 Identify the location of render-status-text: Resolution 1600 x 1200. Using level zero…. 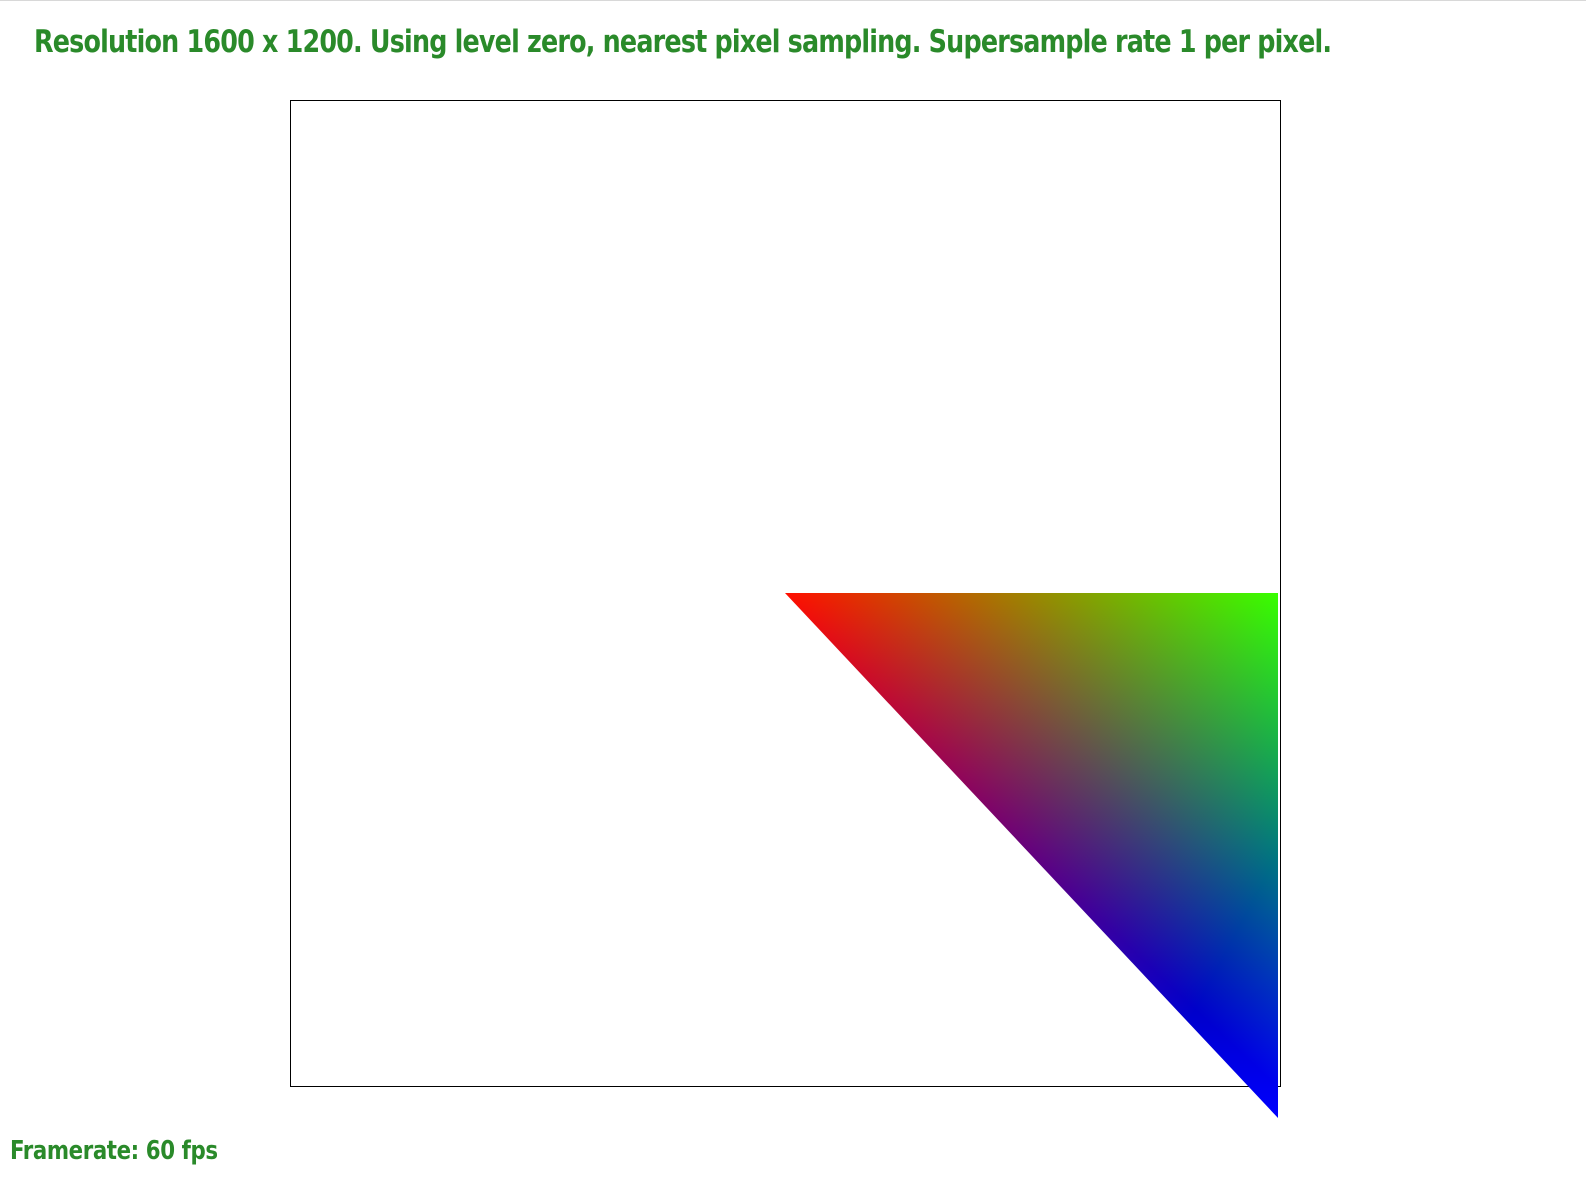
(683, 42).